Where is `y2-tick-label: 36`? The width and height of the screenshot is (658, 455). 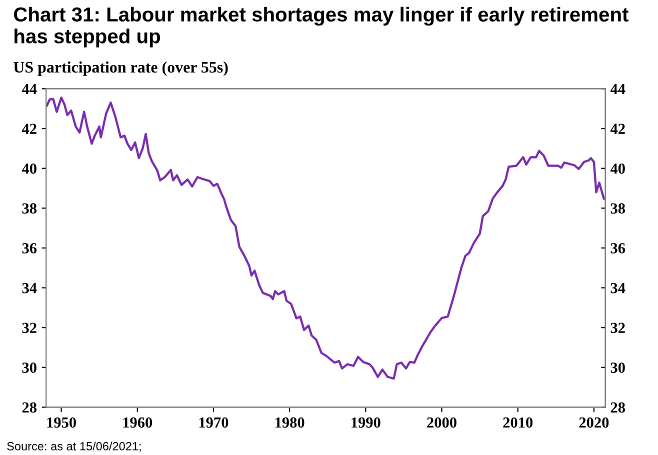
y2-tick-label: 36 is located at coordinates (618, 248).